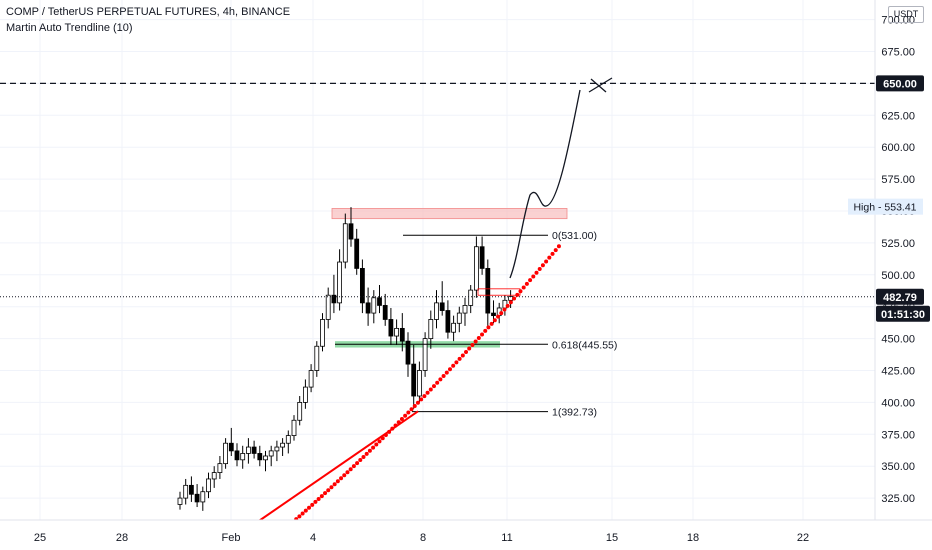  Describe the element at coordinates (545, 184) in the screenshot. I see `projection-path` at that location.